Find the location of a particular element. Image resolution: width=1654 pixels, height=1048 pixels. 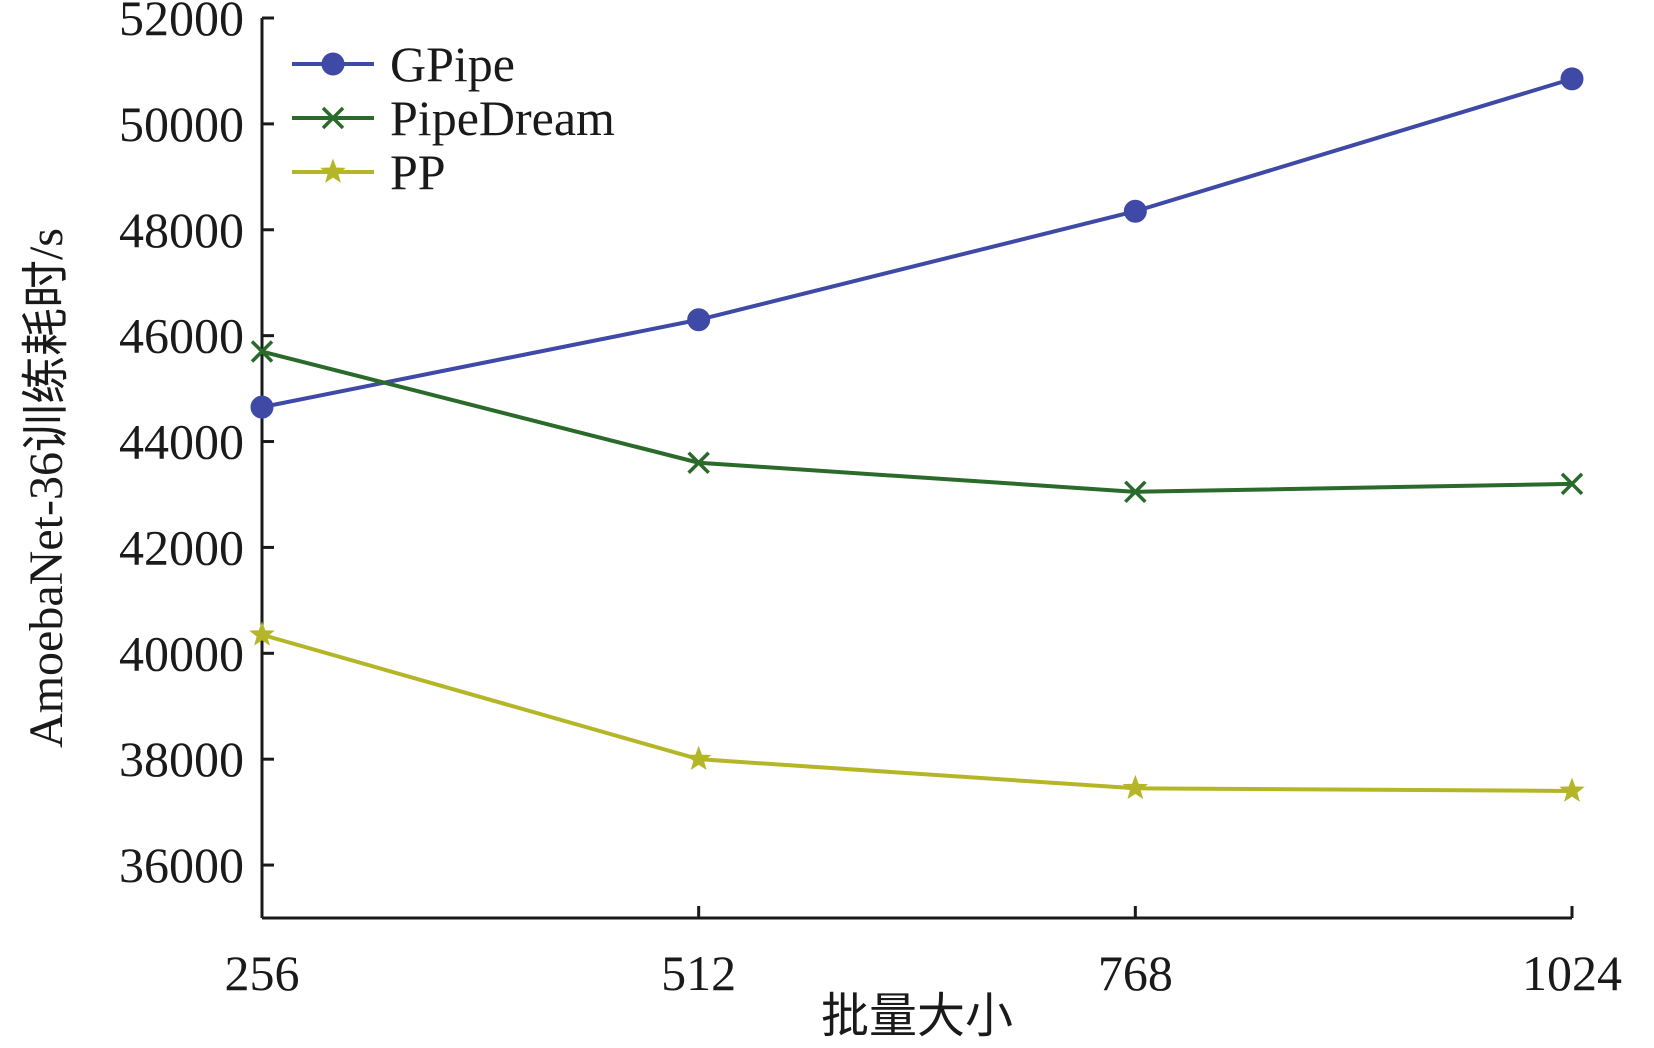

series-pp is located at coordinates (917, 711).